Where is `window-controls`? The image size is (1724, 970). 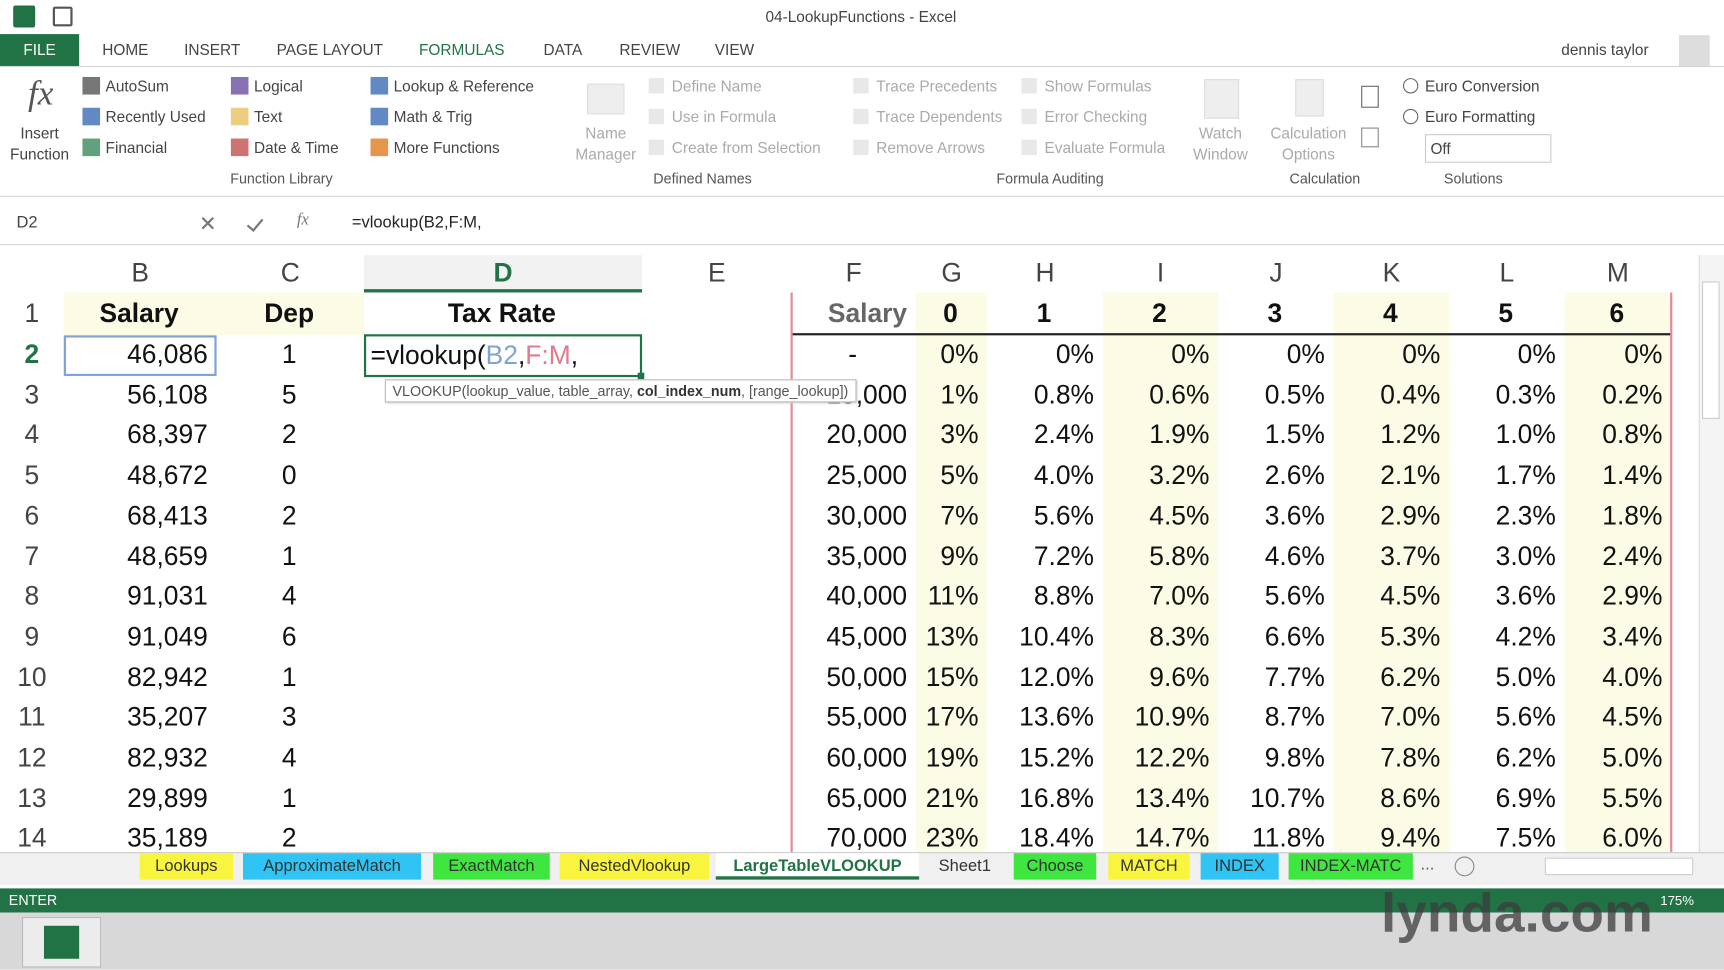
window-controls is located at coordinates (1627, 17).